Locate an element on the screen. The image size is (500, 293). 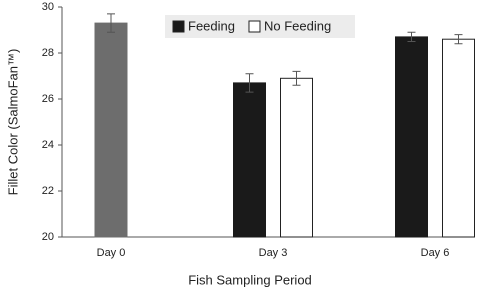
x-axis-title: Fish Sampling Period is located at coordinates (250, 279).